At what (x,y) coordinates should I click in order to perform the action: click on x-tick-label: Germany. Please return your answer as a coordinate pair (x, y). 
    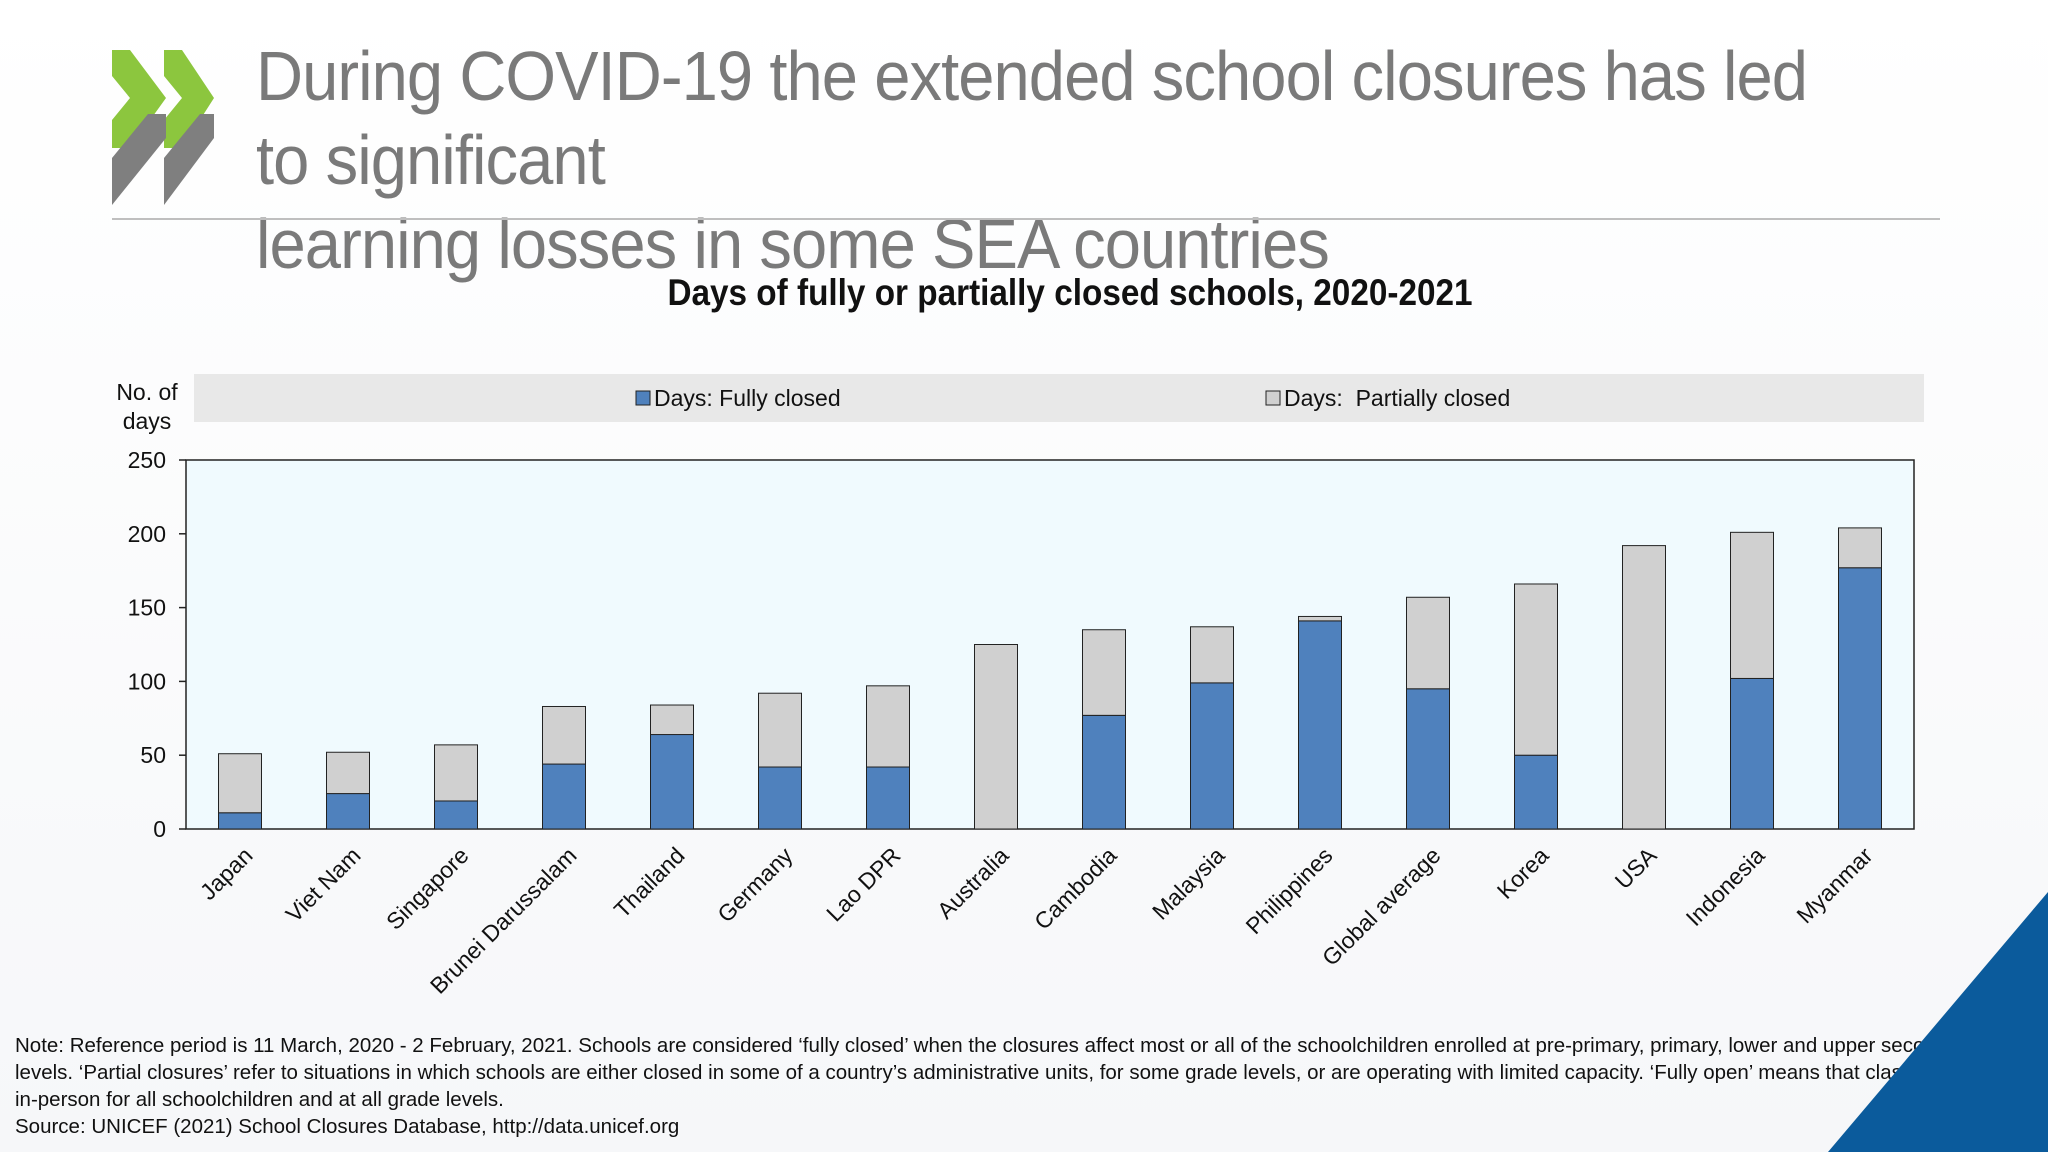
    Looking at the image, I should click on (755, 885).